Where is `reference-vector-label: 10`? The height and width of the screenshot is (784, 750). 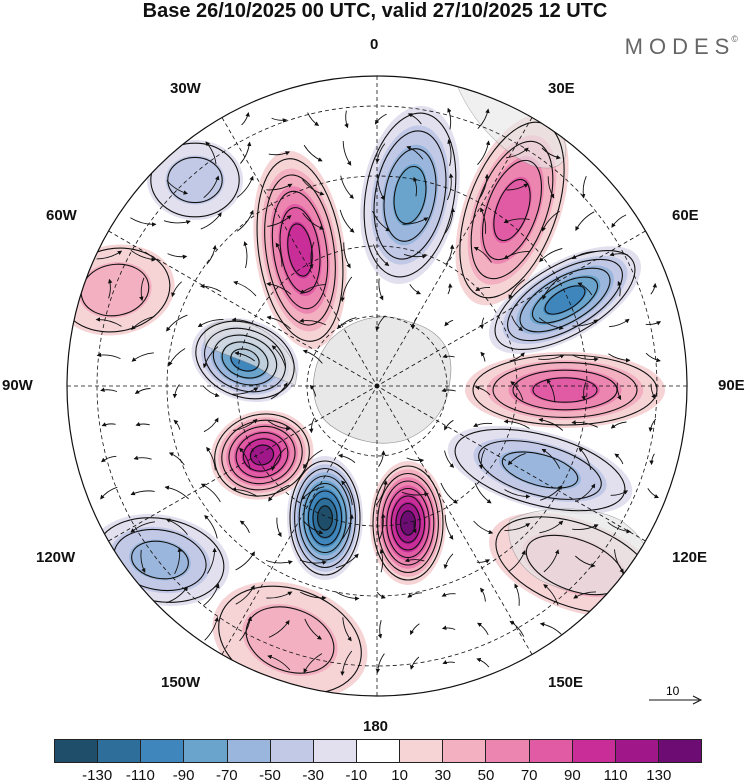
reference-vector-label: 10 is located at coordinates (673, 691).